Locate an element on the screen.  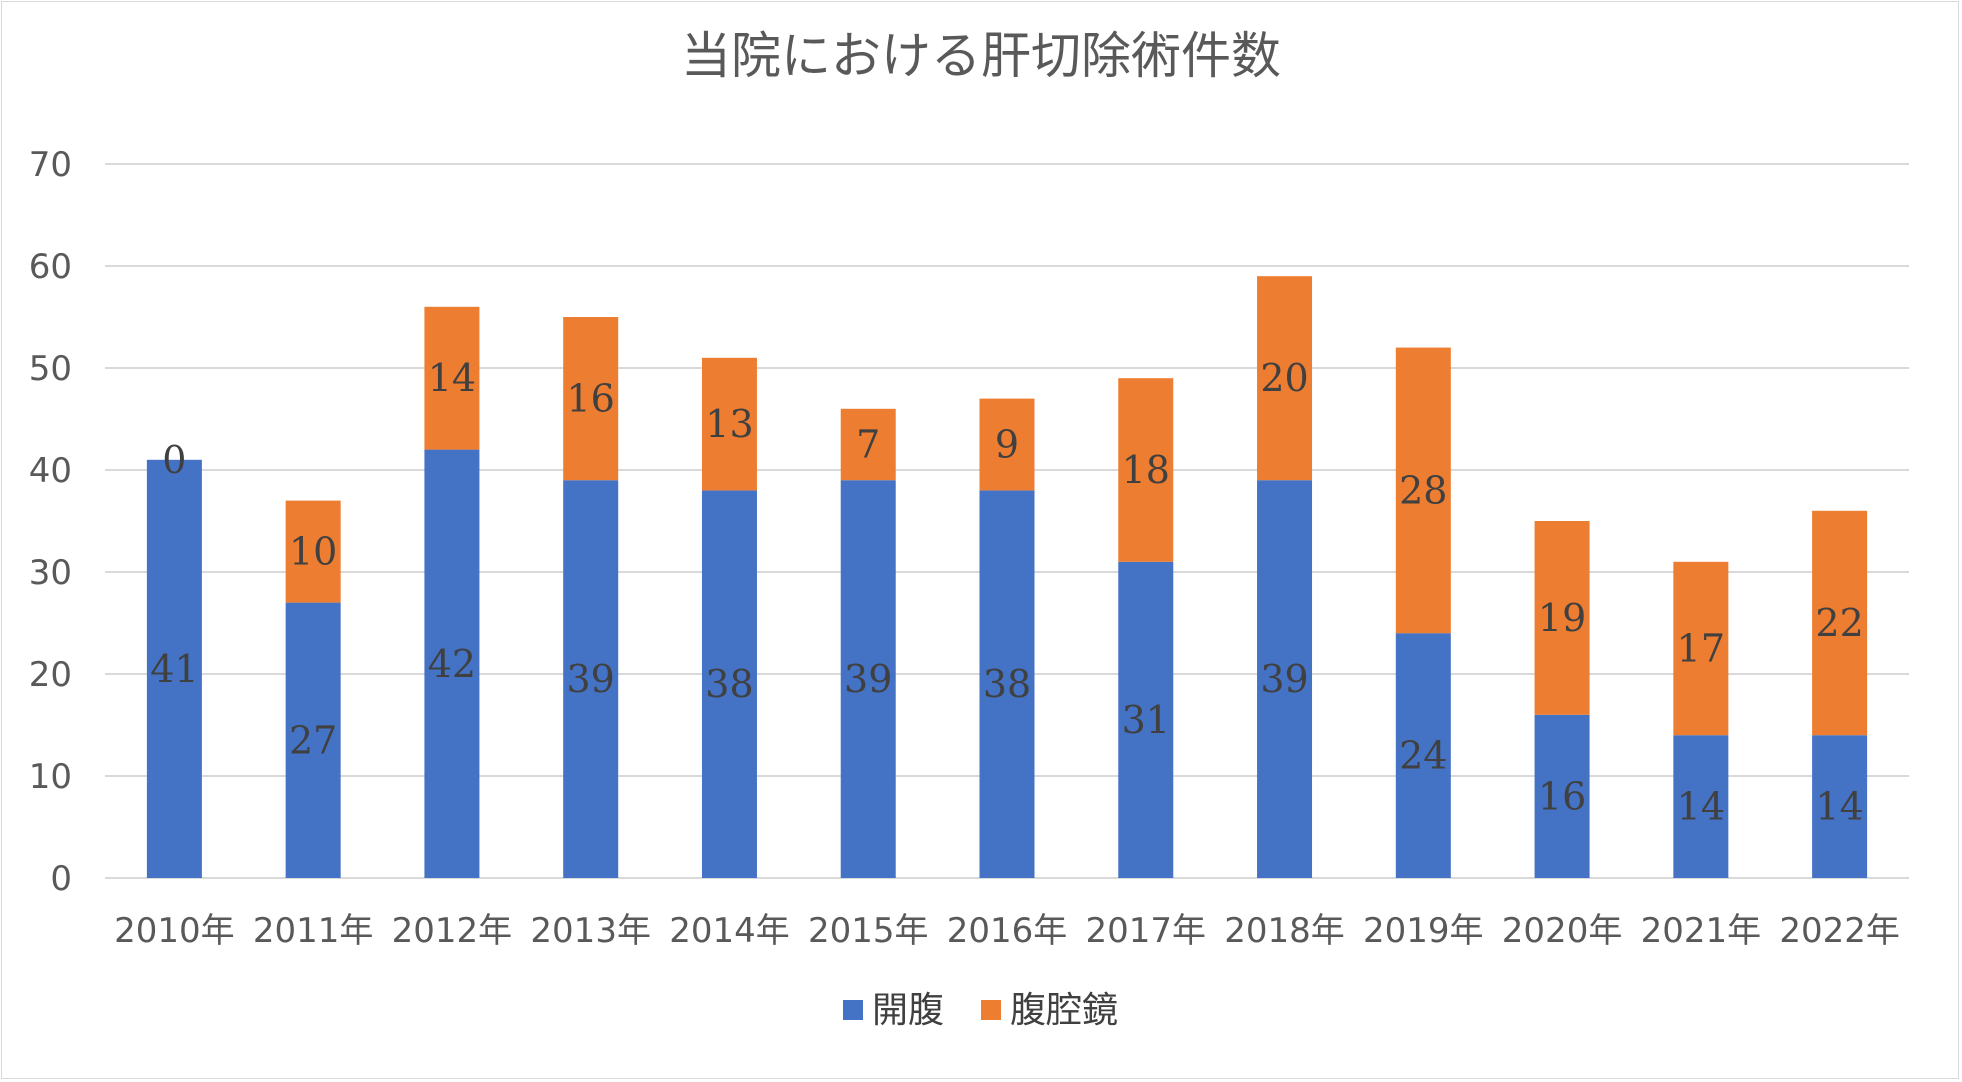
bar-open-2015年 is located at coordinates (868, 679).